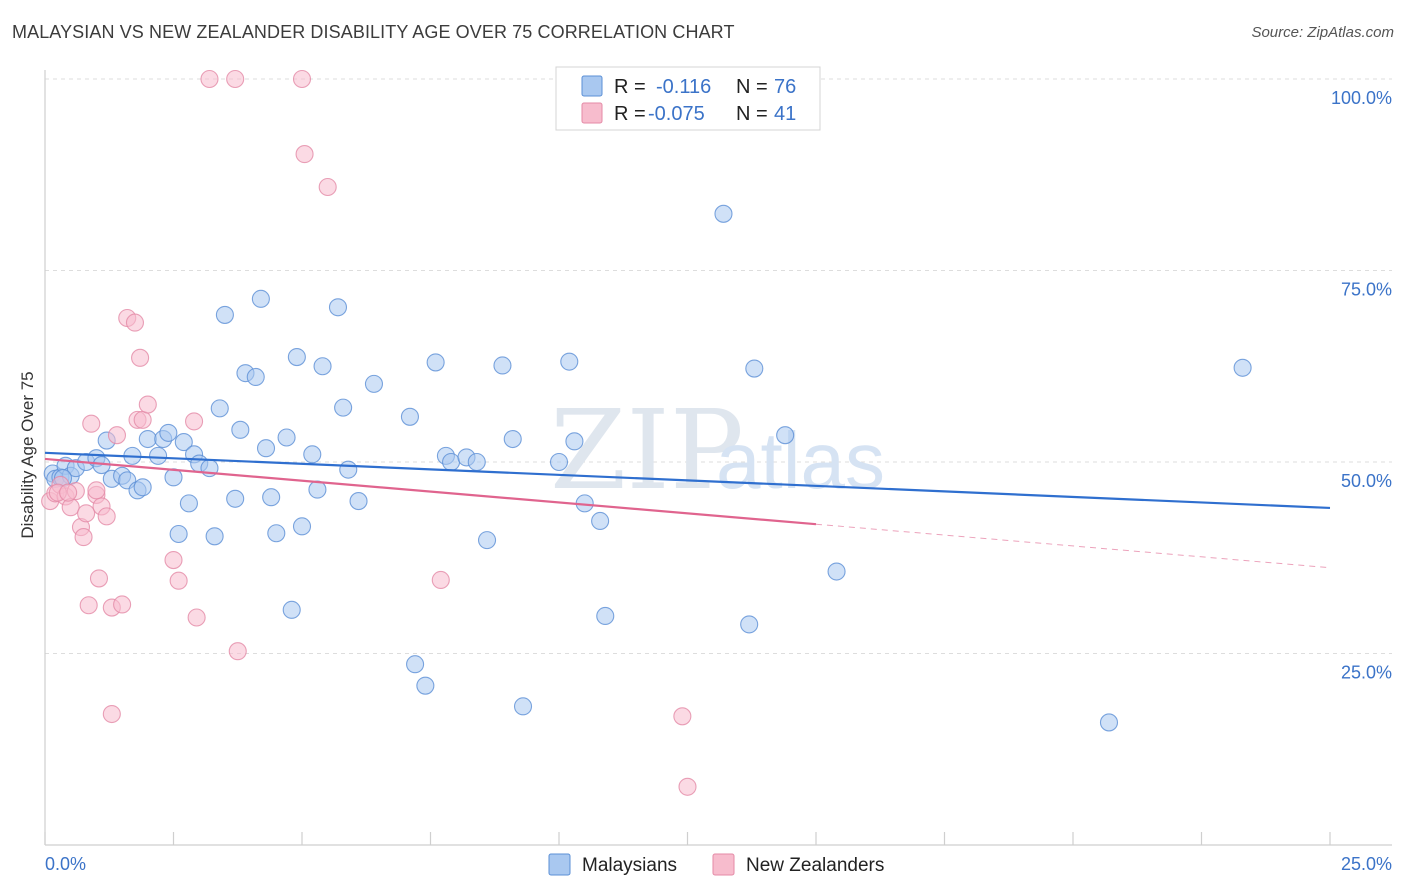 The image size is (1406, 892). What do you see at coordinates (752, 114) in the screenshot?
I see `legend-n-label-new-zealanders: N =` at bounding box center [752, 114].